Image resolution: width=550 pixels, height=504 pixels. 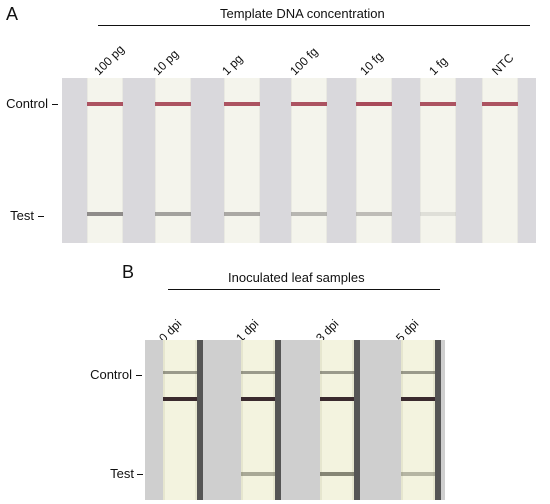 I want to click on panel-b-control-tick, so click(x=139, y=375).